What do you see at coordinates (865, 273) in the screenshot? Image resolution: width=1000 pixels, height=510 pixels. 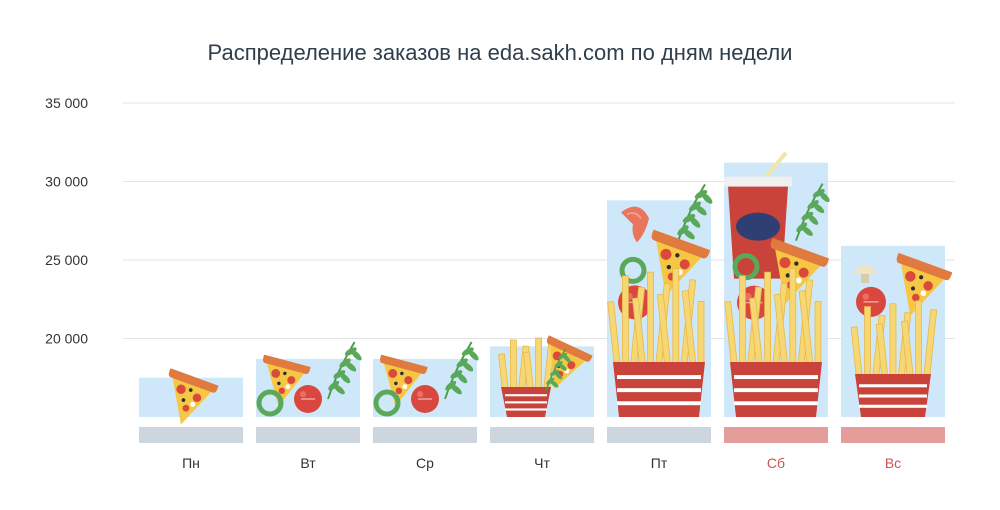 I see `mushroom-icon` at bounding box center [865, 273].